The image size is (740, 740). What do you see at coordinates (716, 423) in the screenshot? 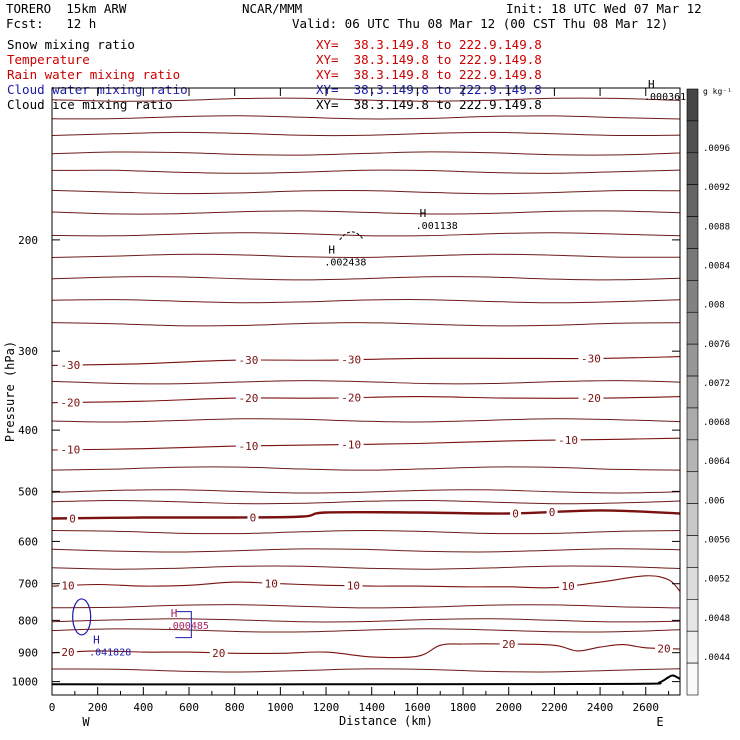
I see `colorbar-label: .0068` at bounding box center [716, 423].